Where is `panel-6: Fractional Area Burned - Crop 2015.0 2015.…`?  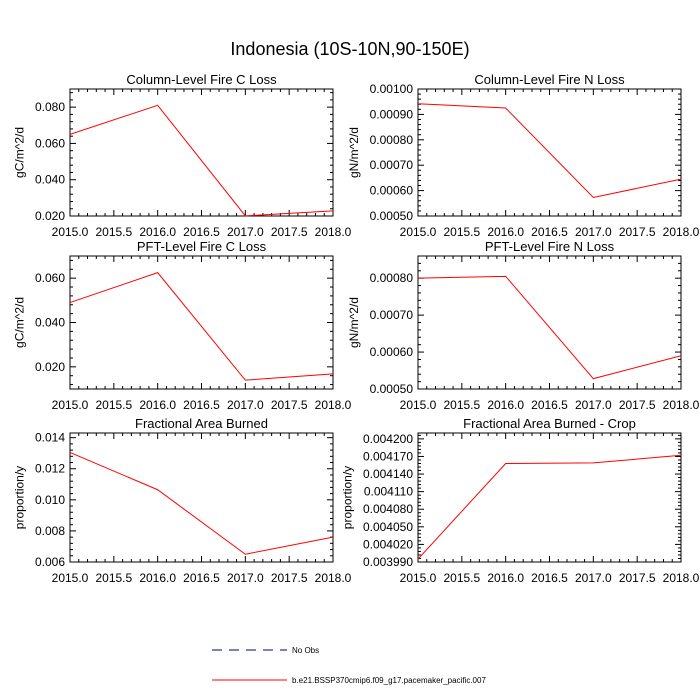 panel-6: Fractional Area Burned - Crop 2015.0 2015.… is located at coordinates (519, 500).